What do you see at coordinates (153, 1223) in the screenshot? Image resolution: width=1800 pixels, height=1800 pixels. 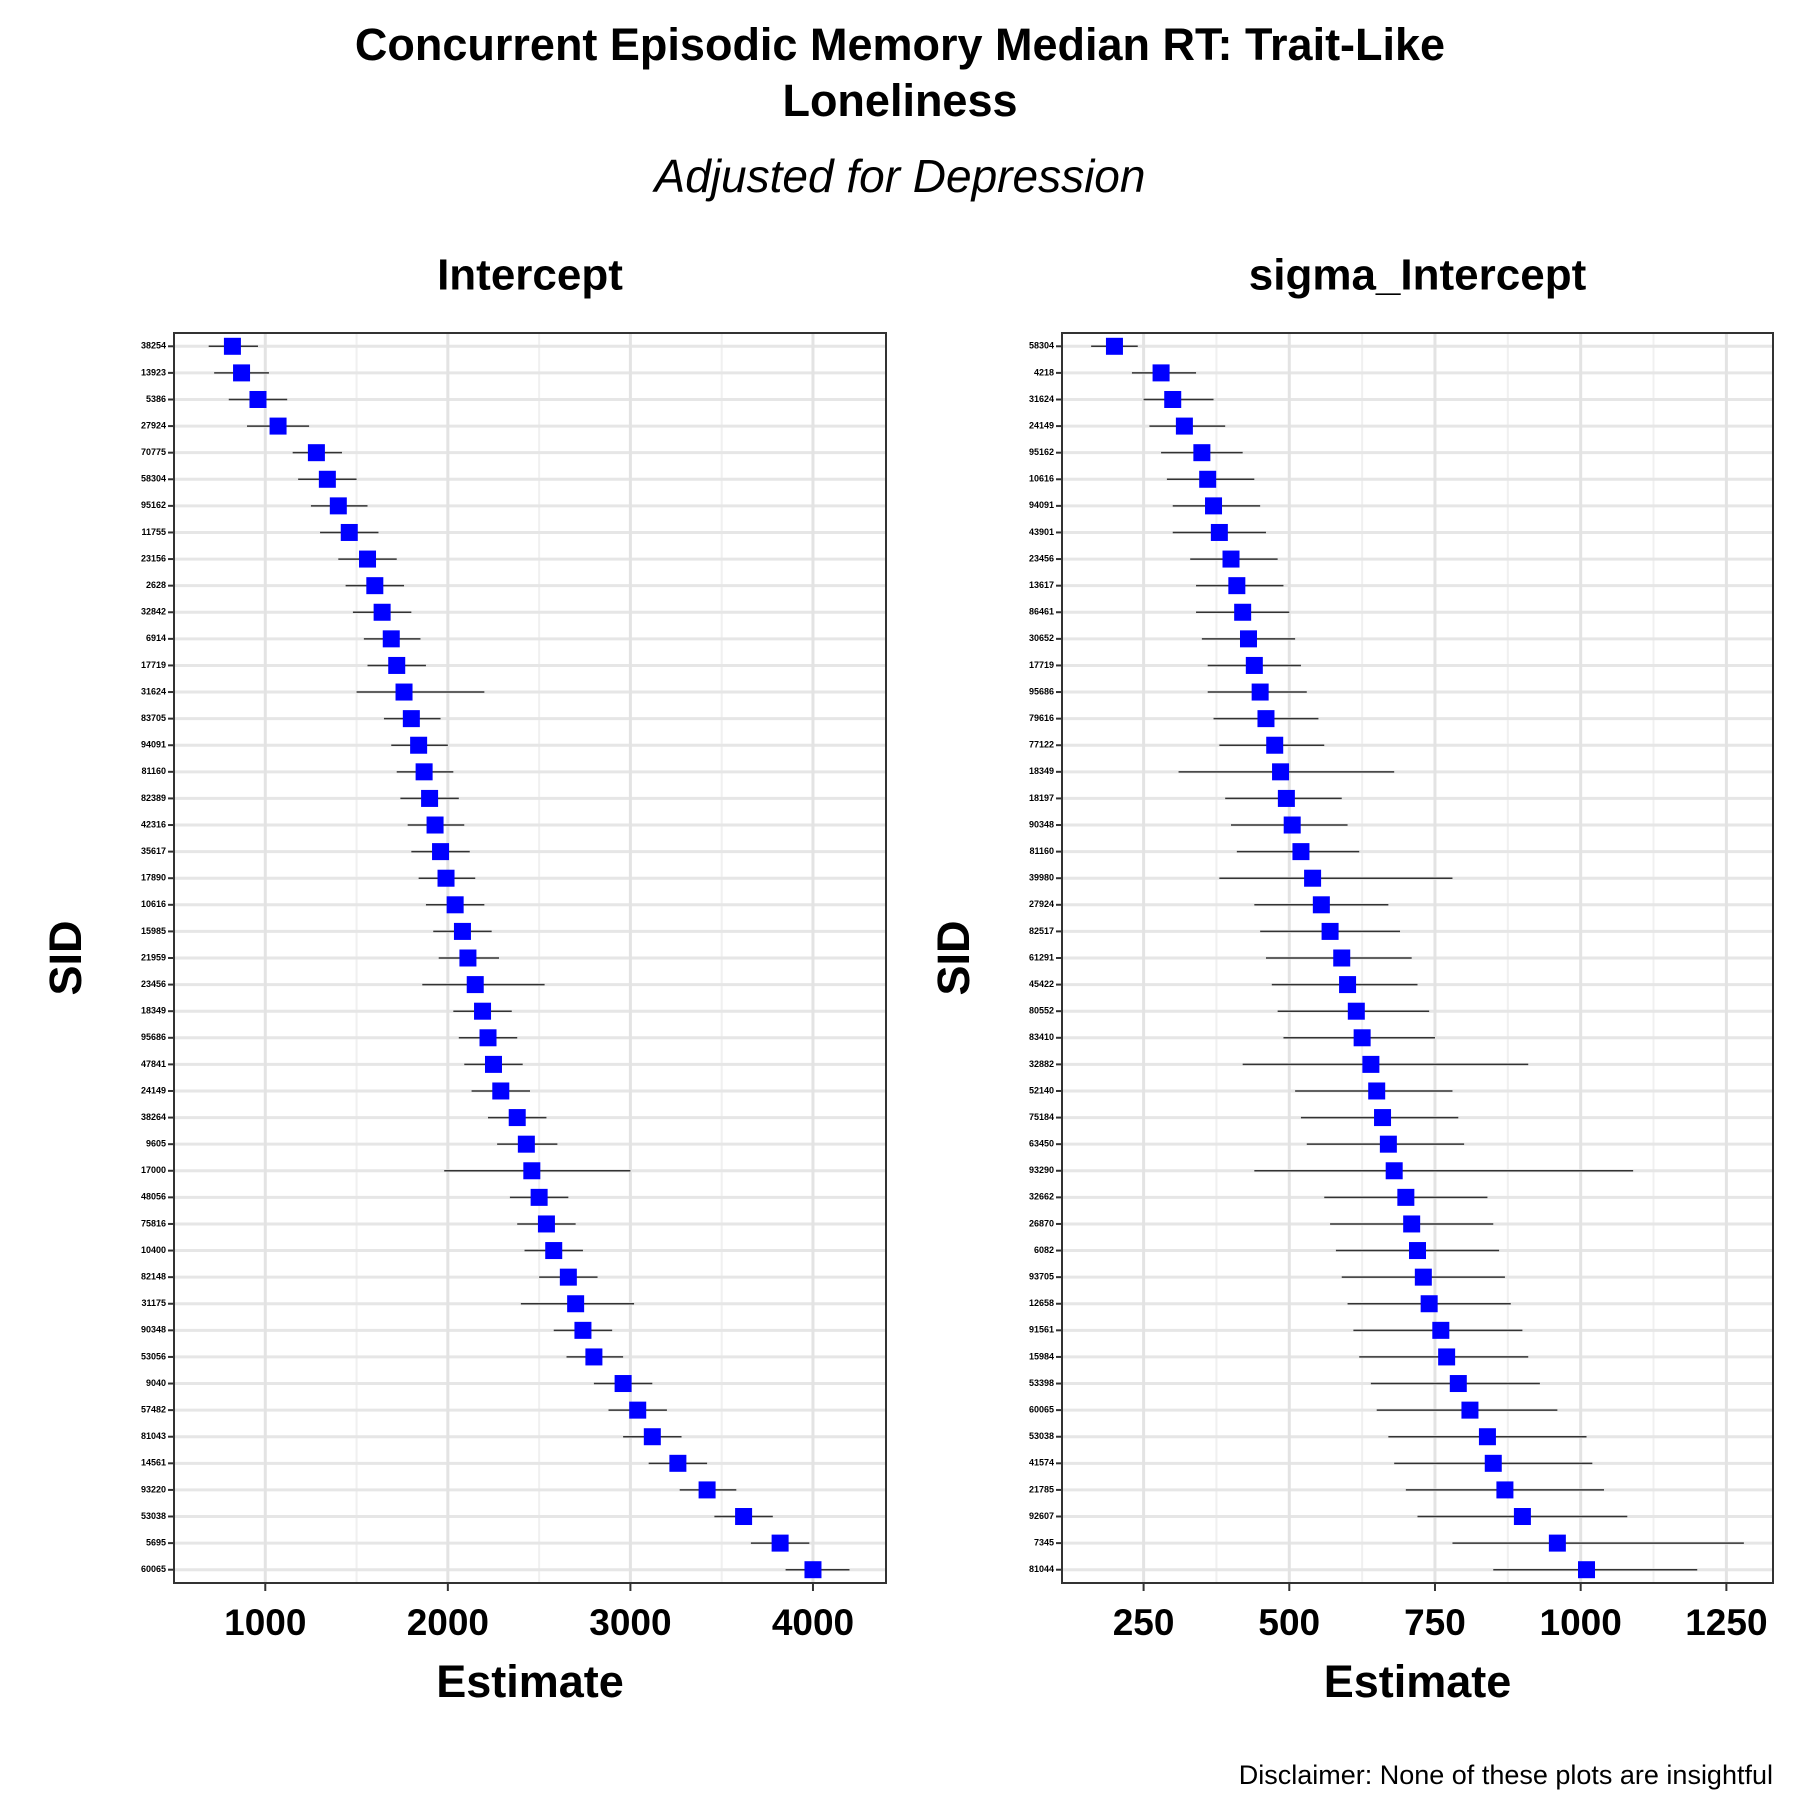 I see `y-tick-label: 75816` at bounding box center [153, 1223].